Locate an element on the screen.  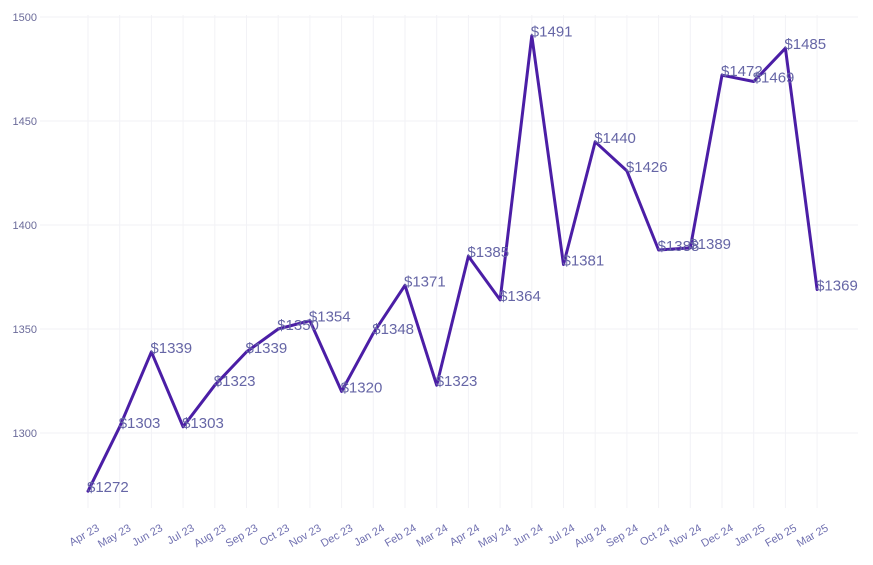
data-label: $1426 is located at coordinates (647, 167).